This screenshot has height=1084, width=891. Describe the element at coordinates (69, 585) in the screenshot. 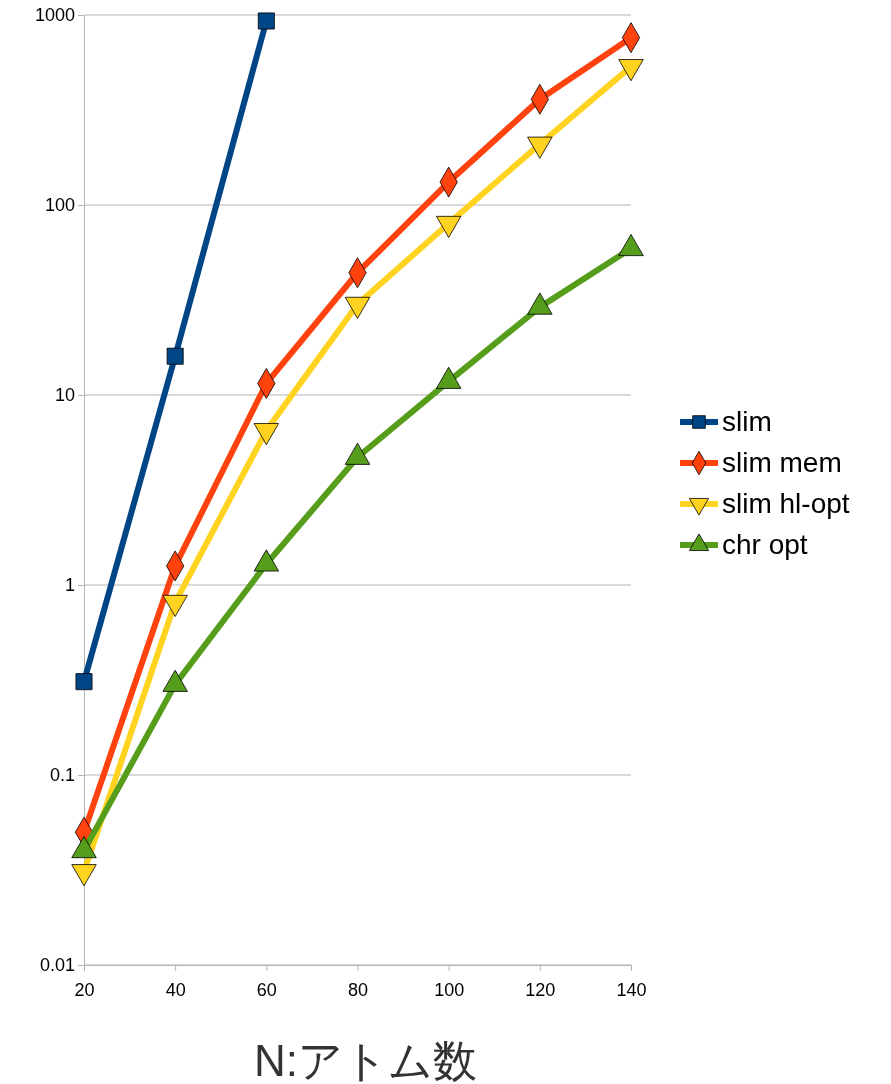

I see `y-tick-label: 1` at that location.